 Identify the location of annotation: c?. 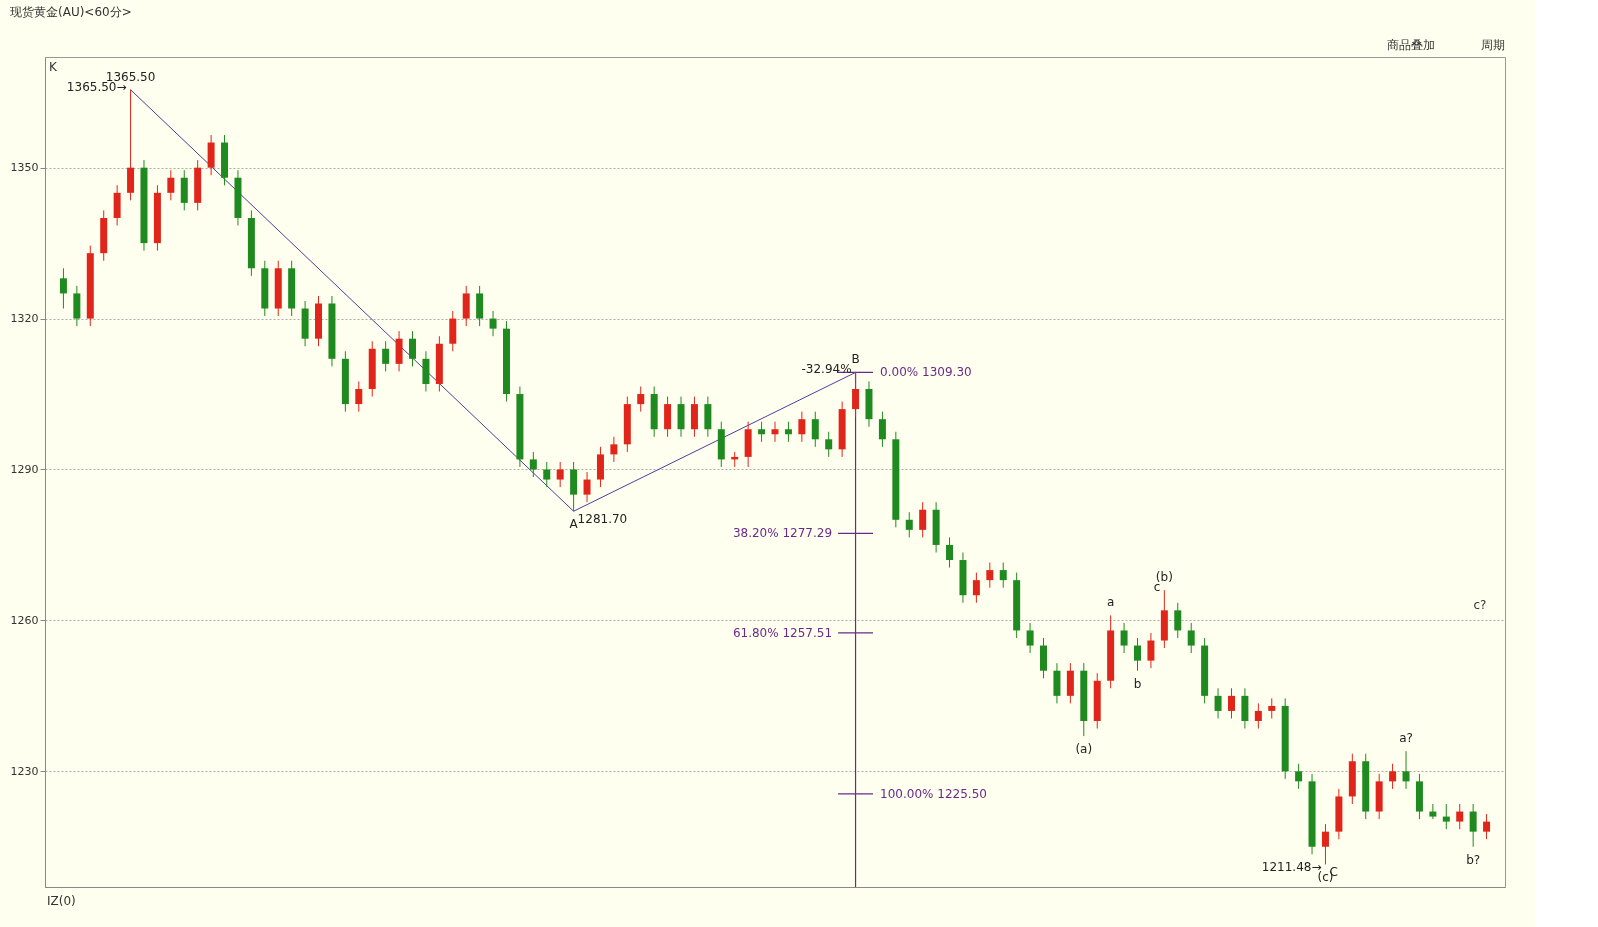
(1480, 604).